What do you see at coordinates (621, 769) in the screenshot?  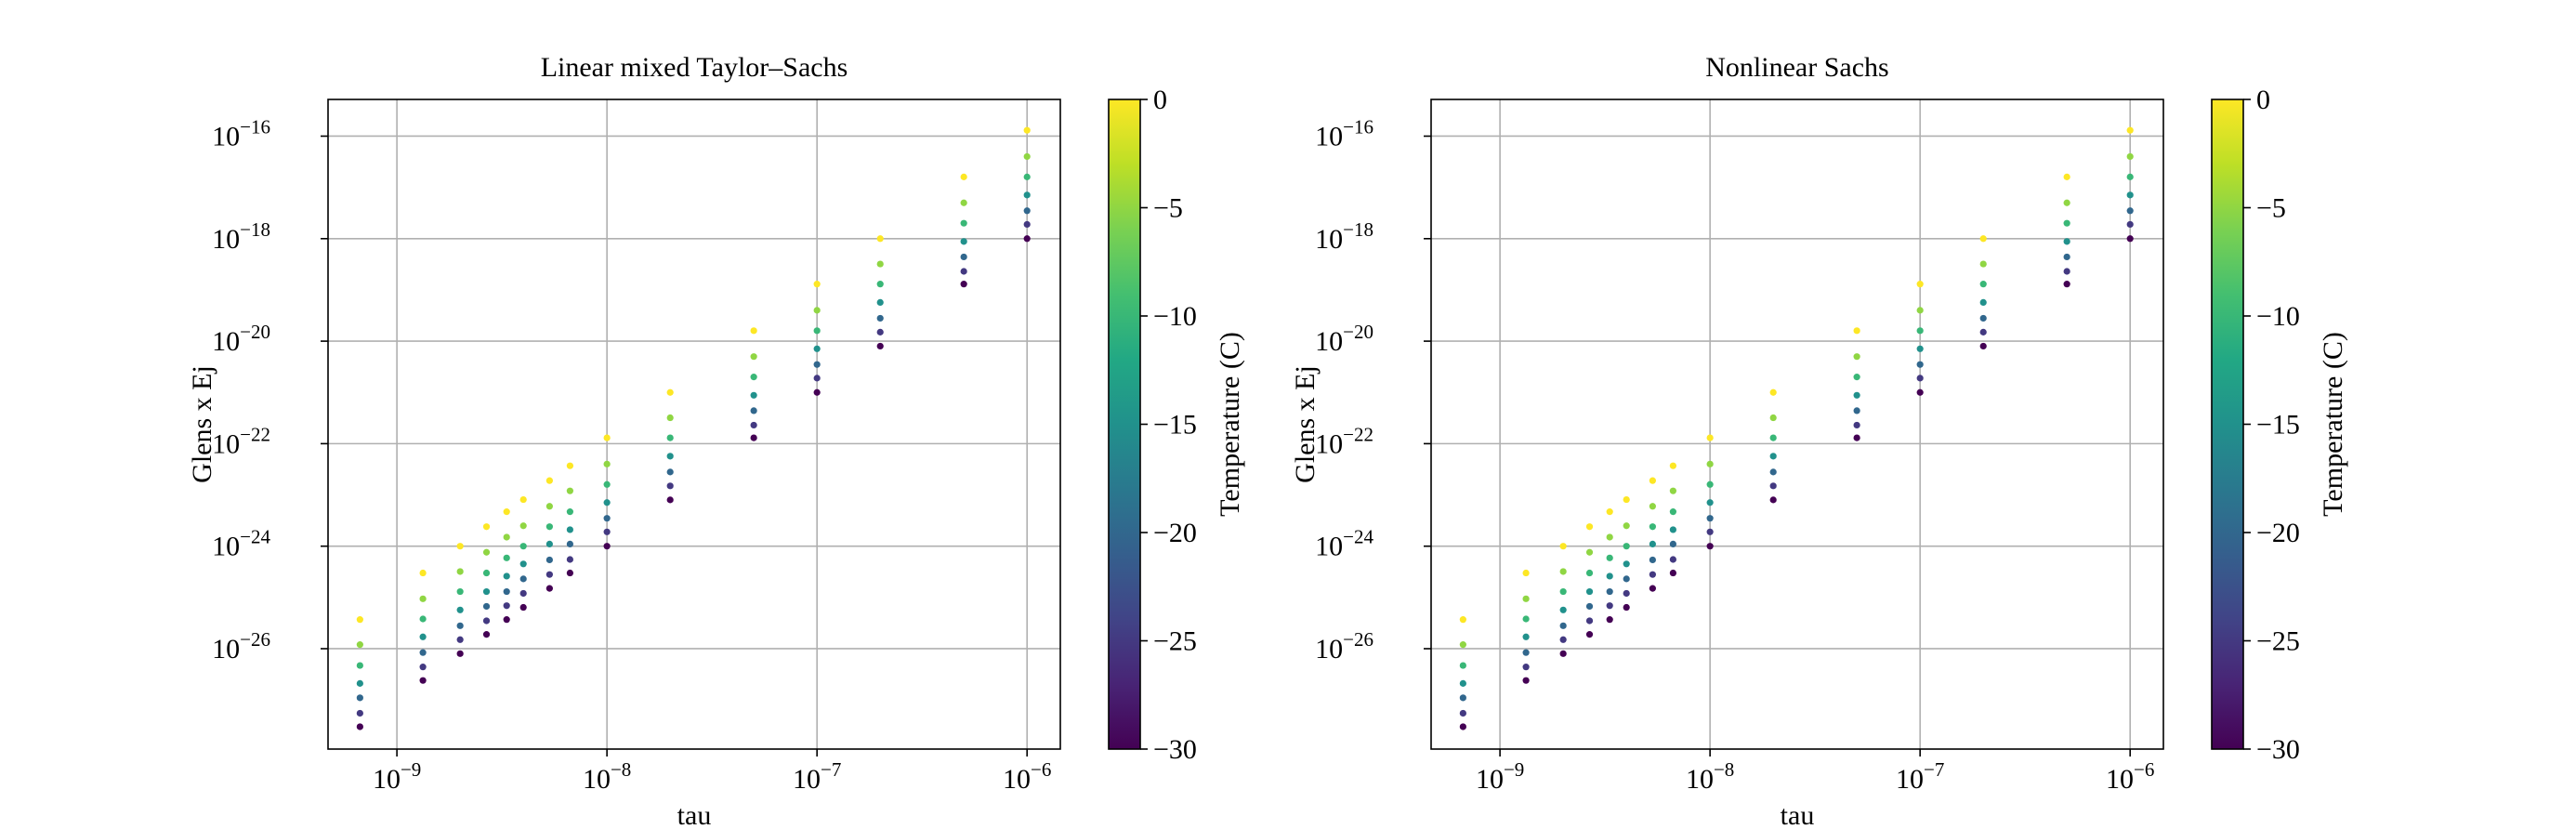 I see `x-tick-label-exponent: −8` at bounding box center [621, 769].